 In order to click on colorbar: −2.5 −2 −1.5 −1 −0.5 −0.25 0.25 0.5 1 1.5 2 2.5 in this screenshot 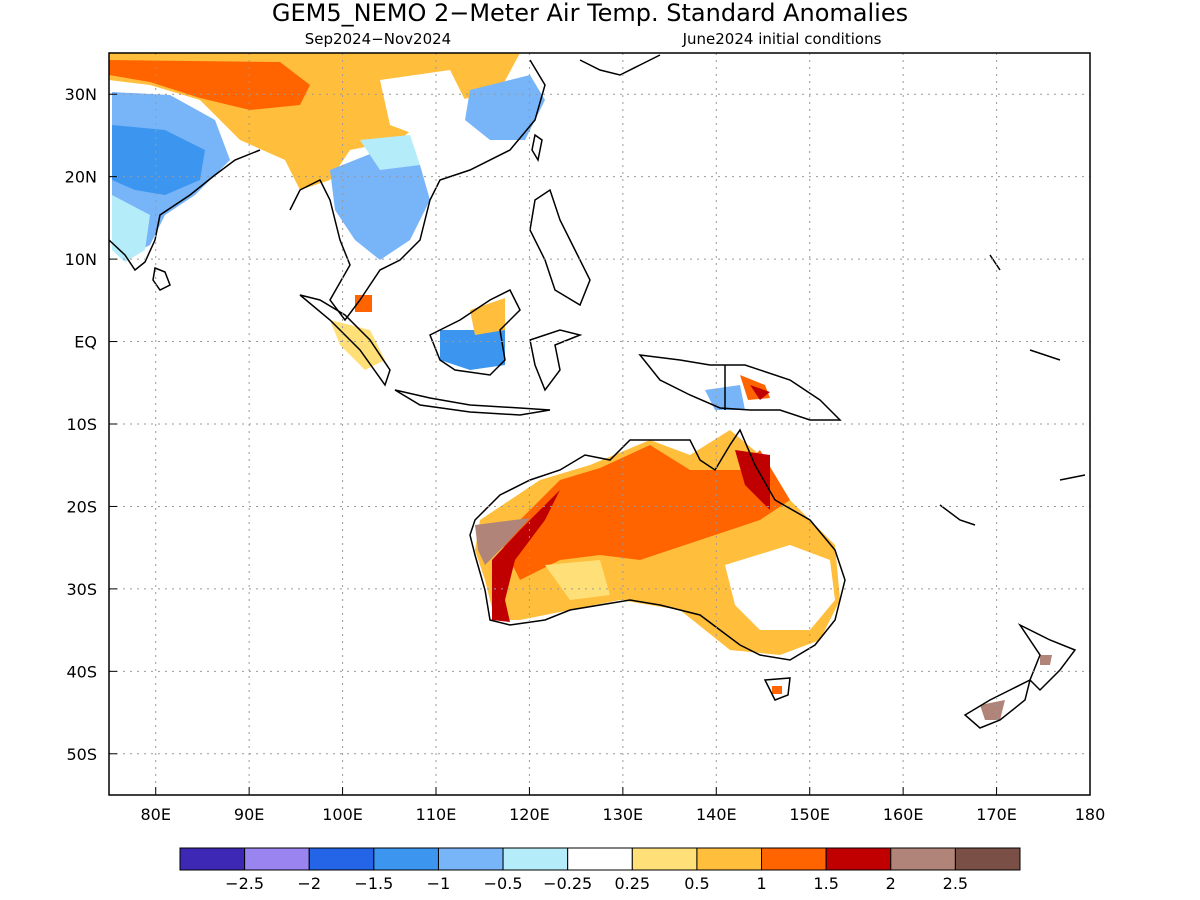, I will do `click(600, 870)`.